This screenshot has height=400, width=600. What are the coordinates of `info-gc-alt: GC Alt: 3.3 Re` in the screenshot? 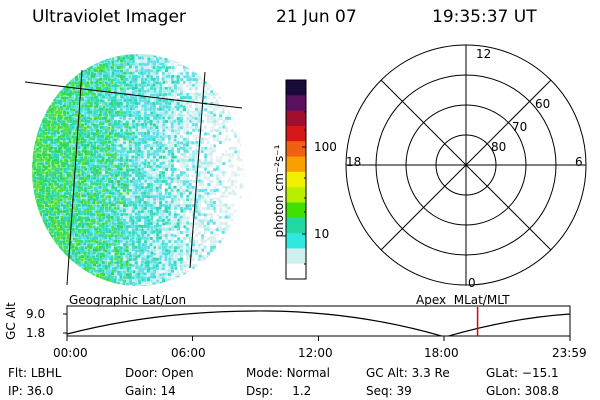 It's located at (408, 373).